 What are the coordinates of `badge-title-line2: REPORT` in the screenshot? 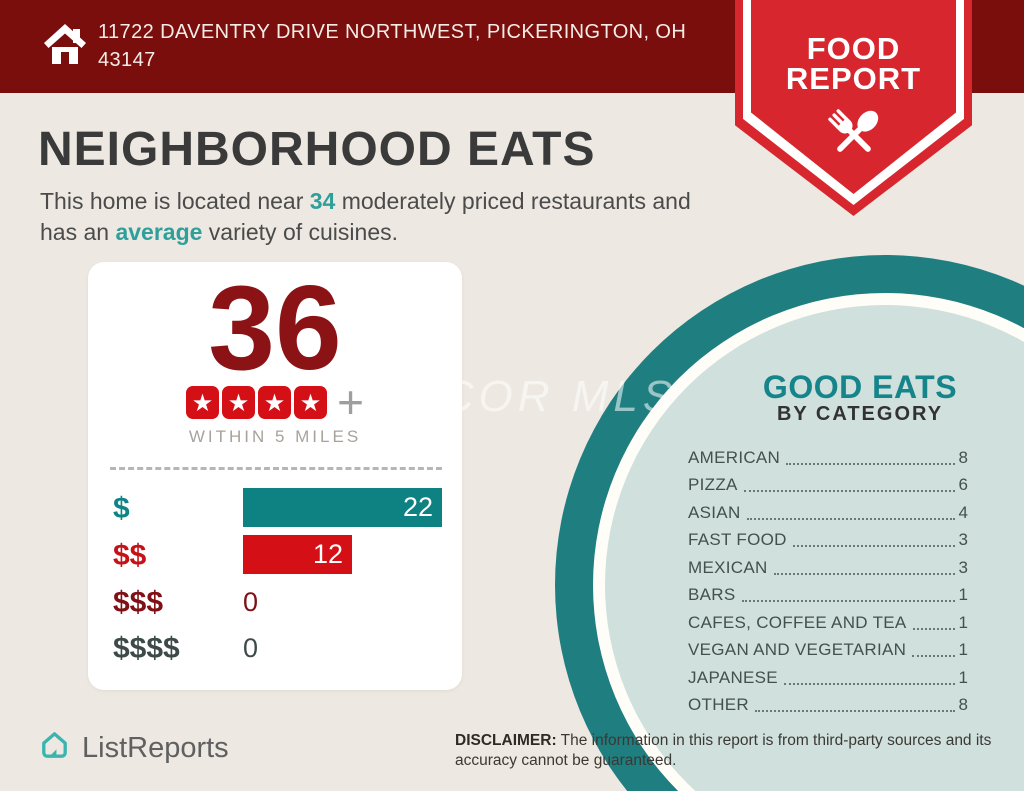 It's located at (853, 78).